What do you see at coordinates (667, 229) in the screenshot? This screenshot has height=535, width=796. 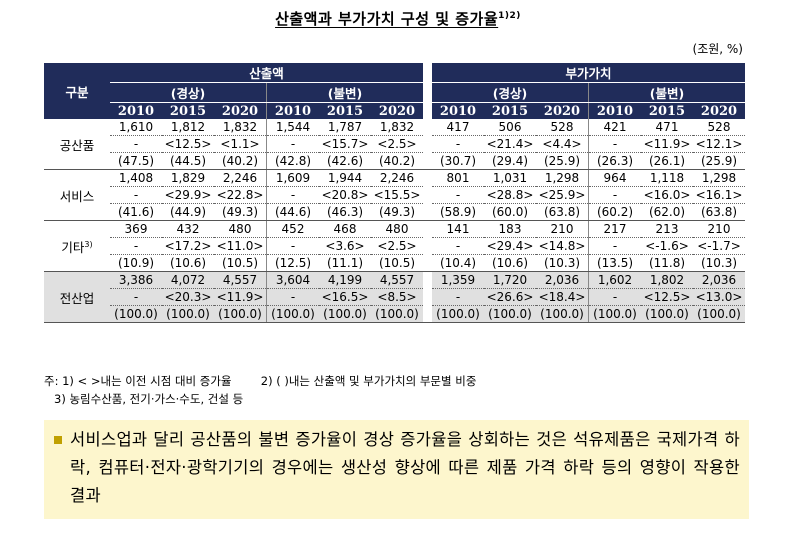 I see `table-cell: 213` at bounding box center [667, 229].